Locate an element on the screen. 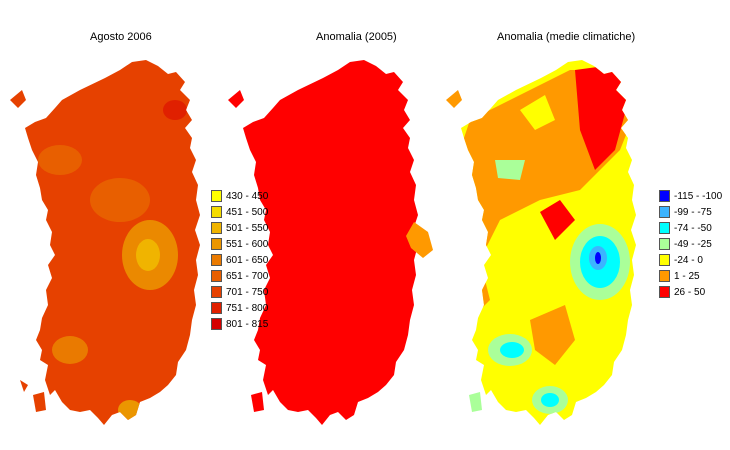 The width and height of the screenshot is (730, 450). legend-item: 1 - 25 is located at coordinates (690, 276).